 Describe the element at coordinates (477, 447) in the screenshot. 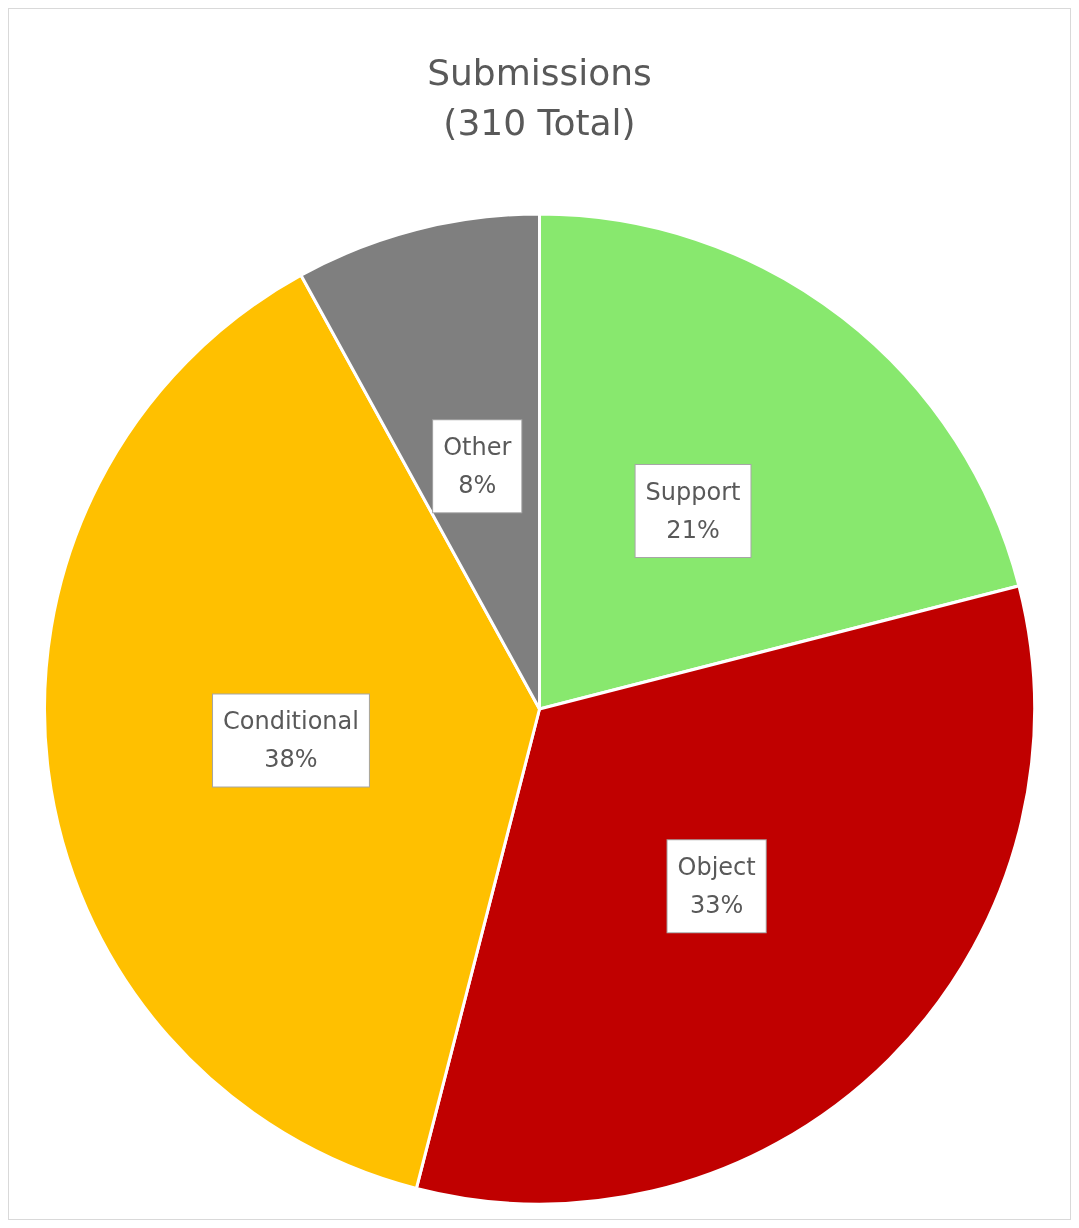

I see `slice-label: Other` at that location.